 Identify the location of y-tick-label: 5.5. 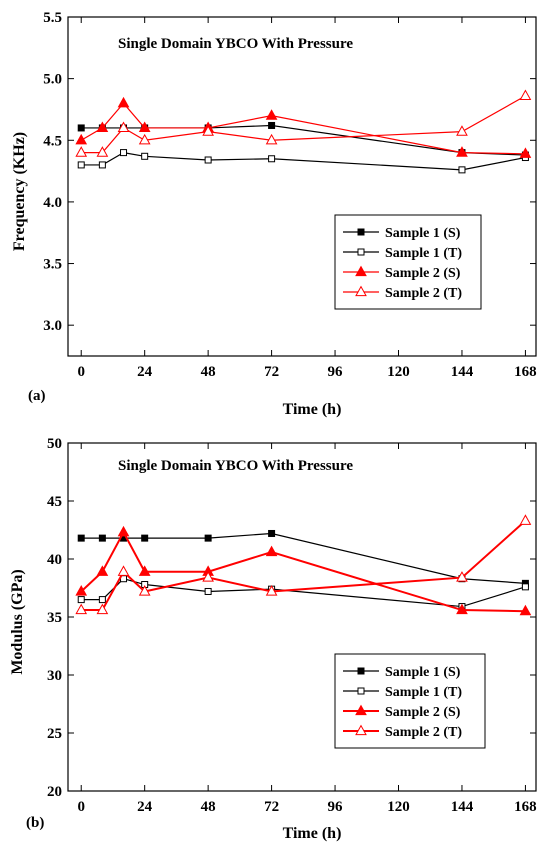
(52, 18).